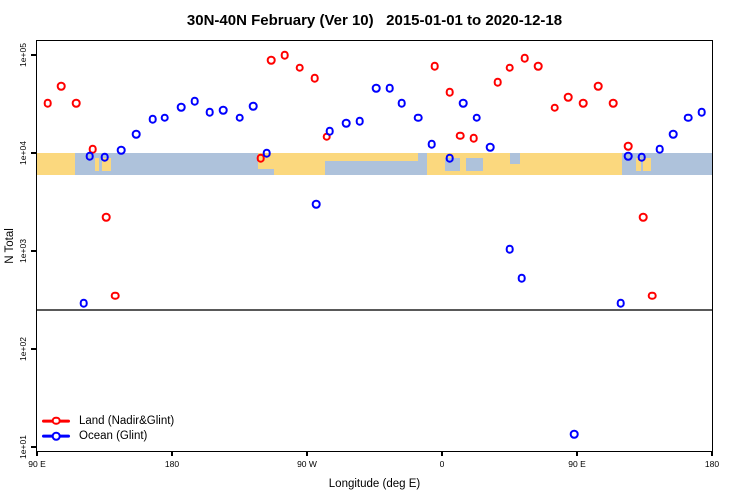 Image resolution: width=750 pixels, height=500 pixels. I want to click on y-axis-tick-label: 1e+01, so click(23, 447).